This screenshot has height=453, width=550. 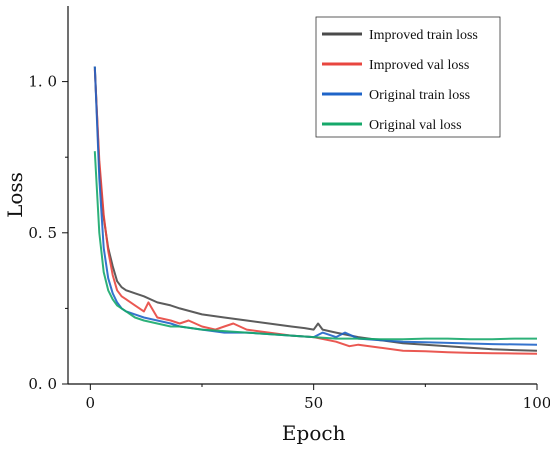 I want to click on x-axis-label: Epoch, so click(x=314, y=433).